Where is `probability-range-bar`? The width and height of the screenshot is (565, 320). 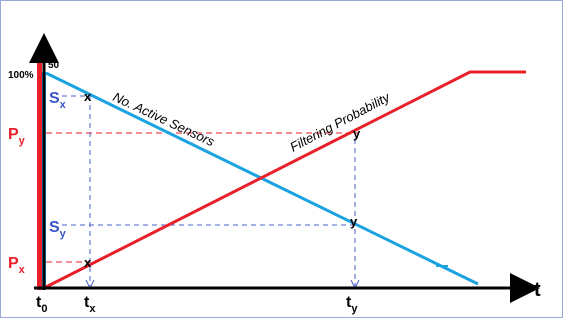
probability-range-bar is located at coordinates (39, 176).